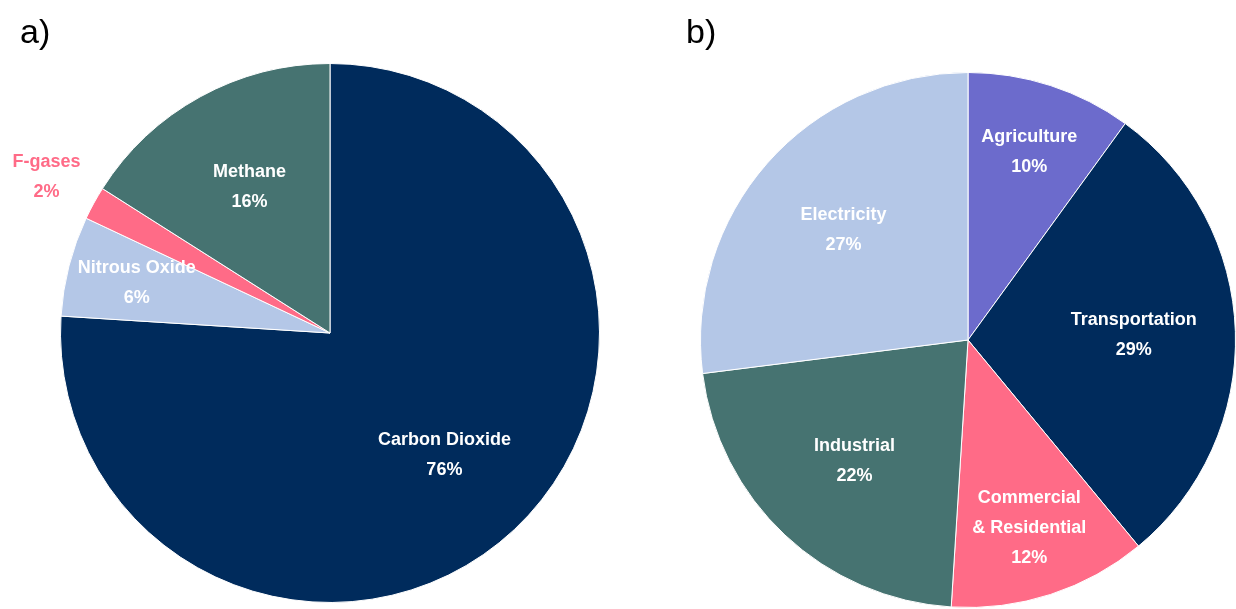  Describe the element at coordinates (701, 31) in the screenshot. I see `chart-title: b)` at that location.